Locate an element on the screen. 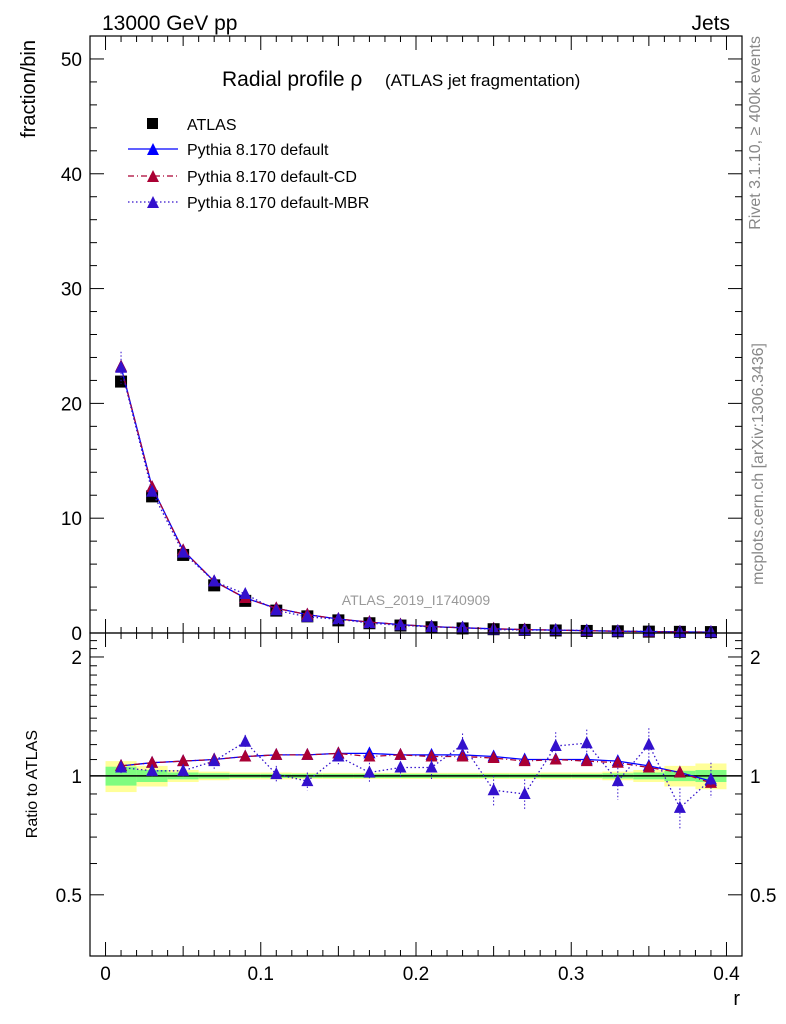 The width and height of the screenshot is (786, 1024). chart-subtitle: (ATLAS jet fragmentation) is located at coordinates (482, 80).